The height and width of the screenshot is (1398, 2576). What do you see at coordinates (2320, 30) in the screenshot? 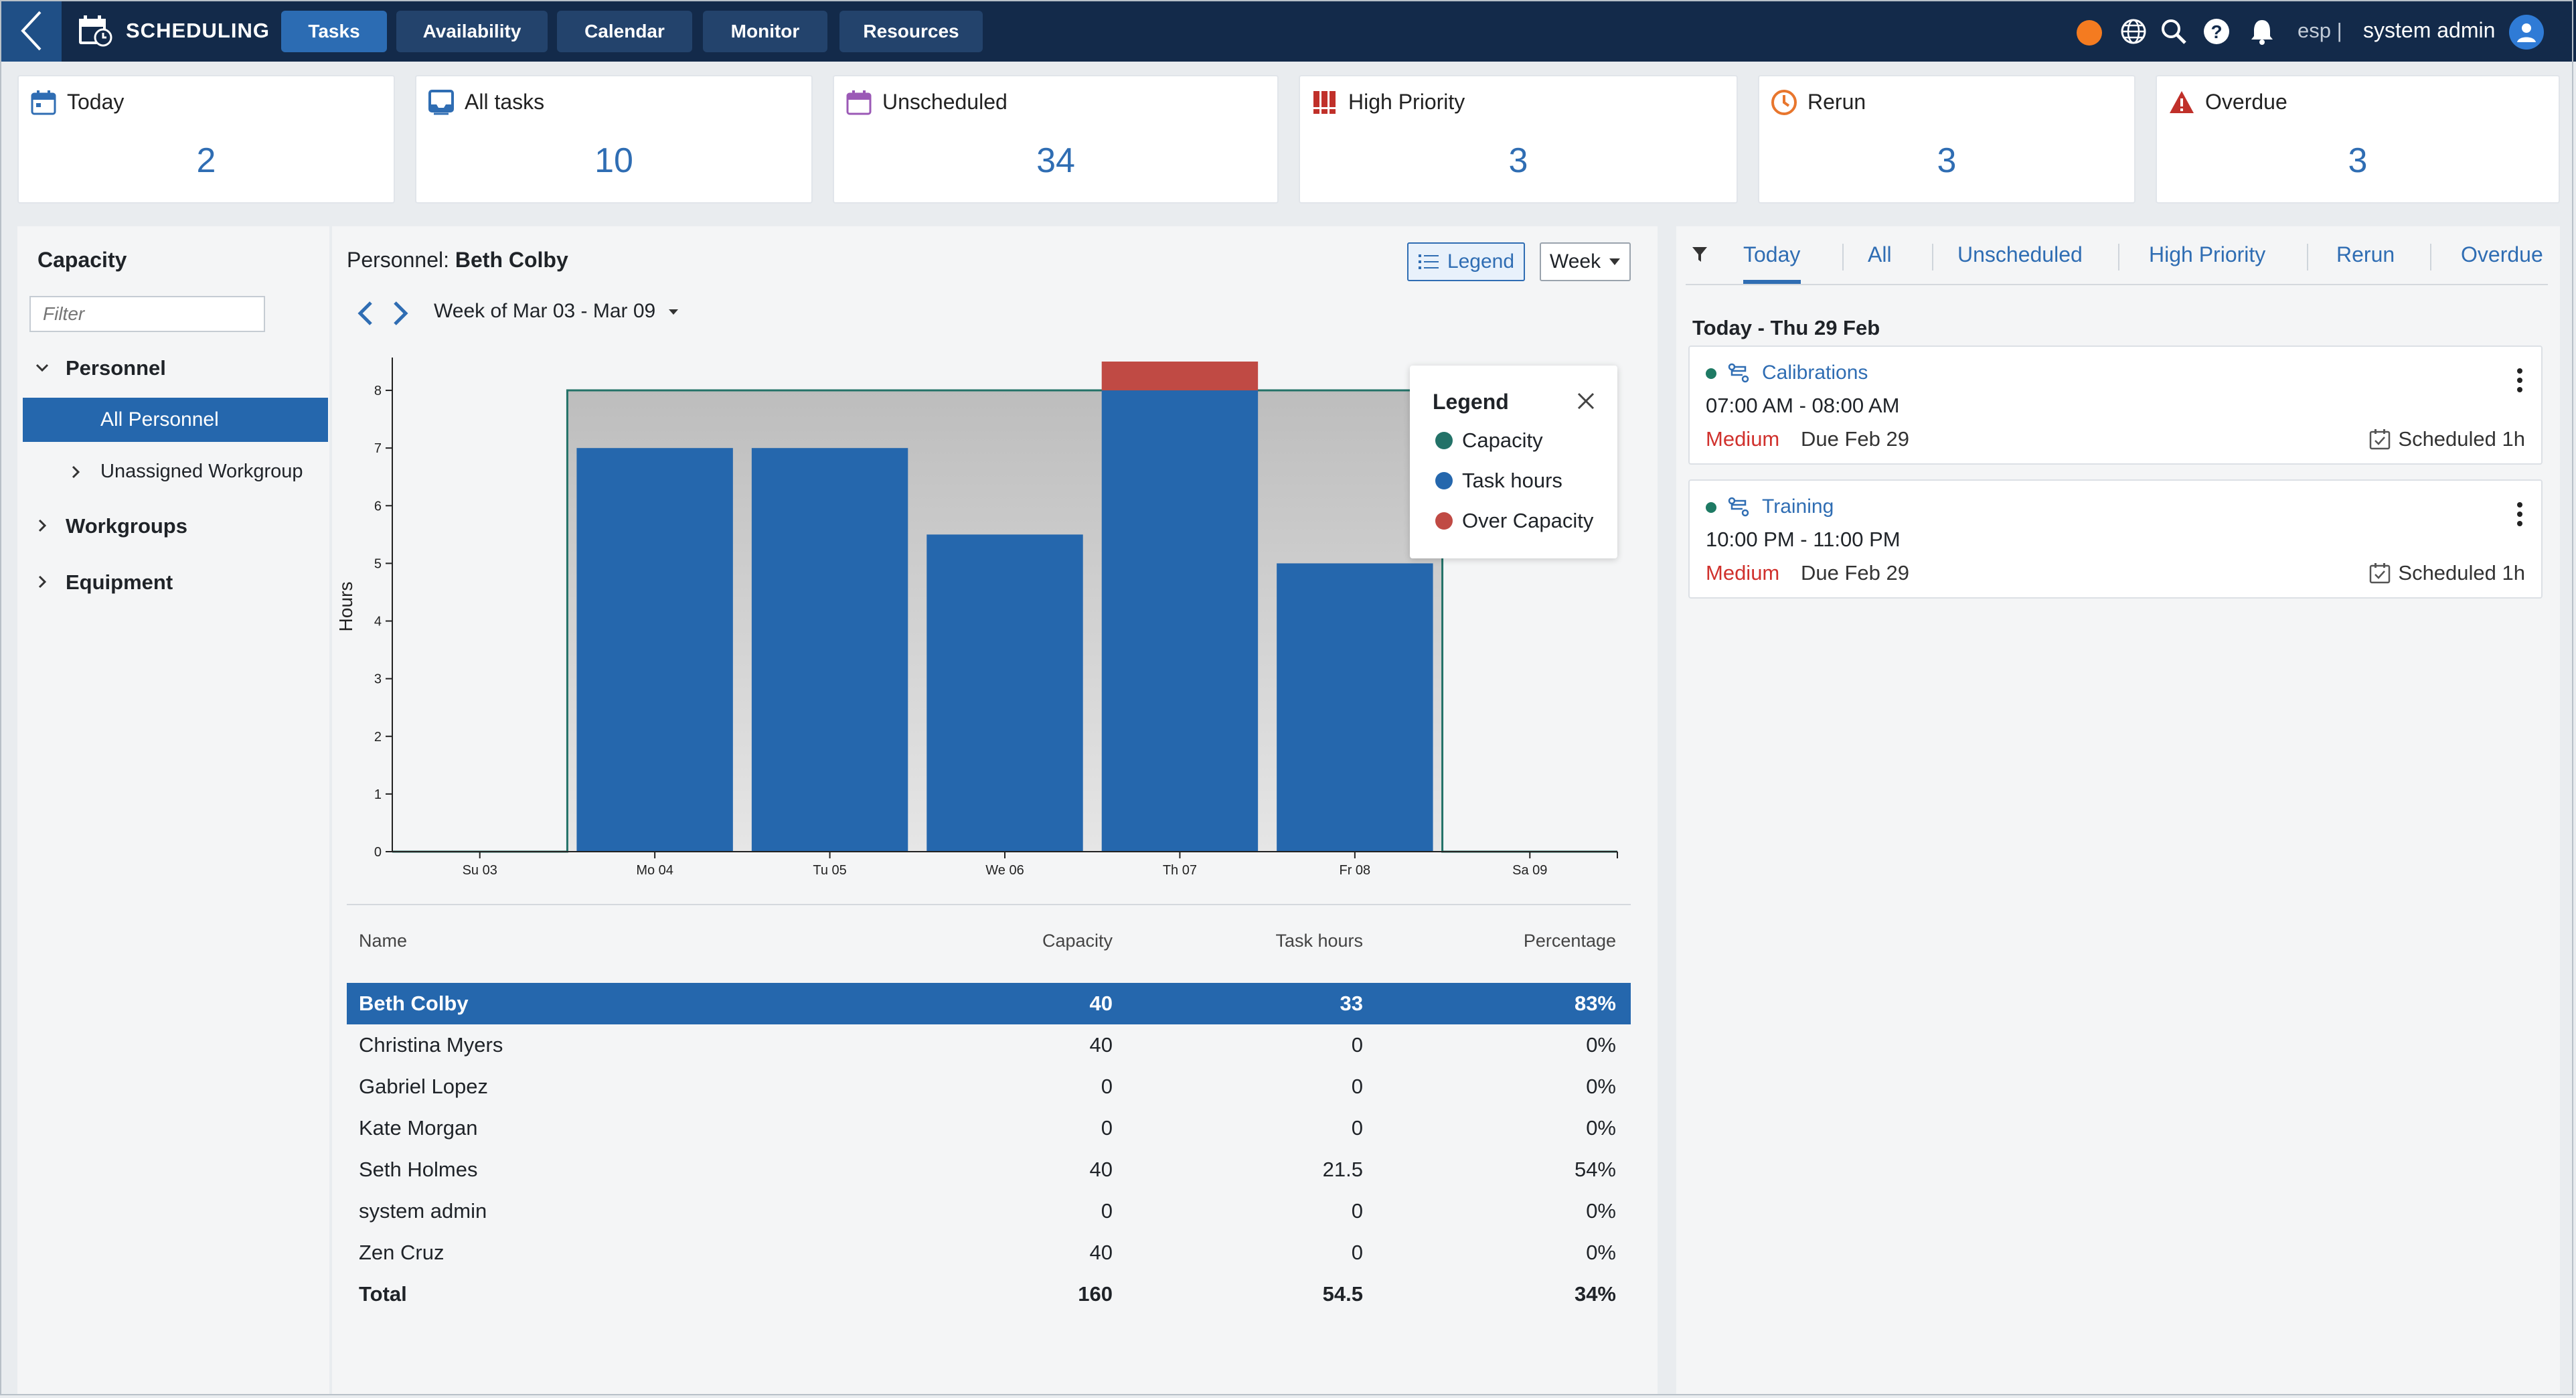
I see `language-switch: esp |` at bounding box center [2320, 30].